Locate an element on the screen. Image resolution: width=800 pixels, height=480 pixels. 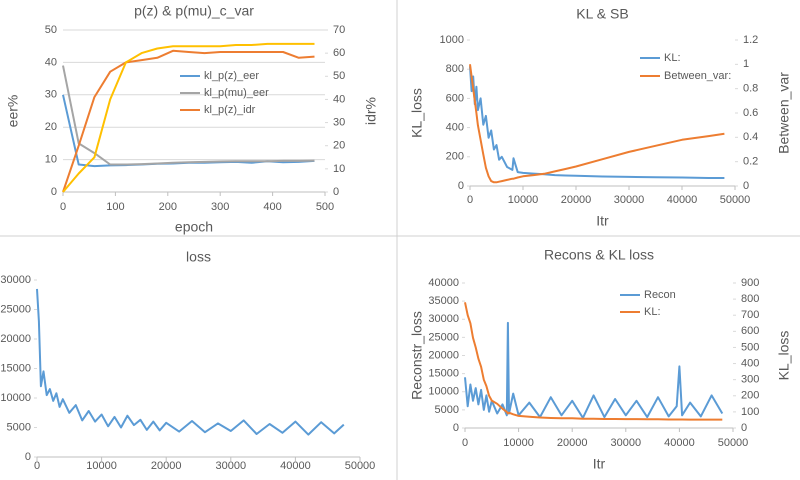
y-tick-label: 1000 is located at coordinates (452, 40).